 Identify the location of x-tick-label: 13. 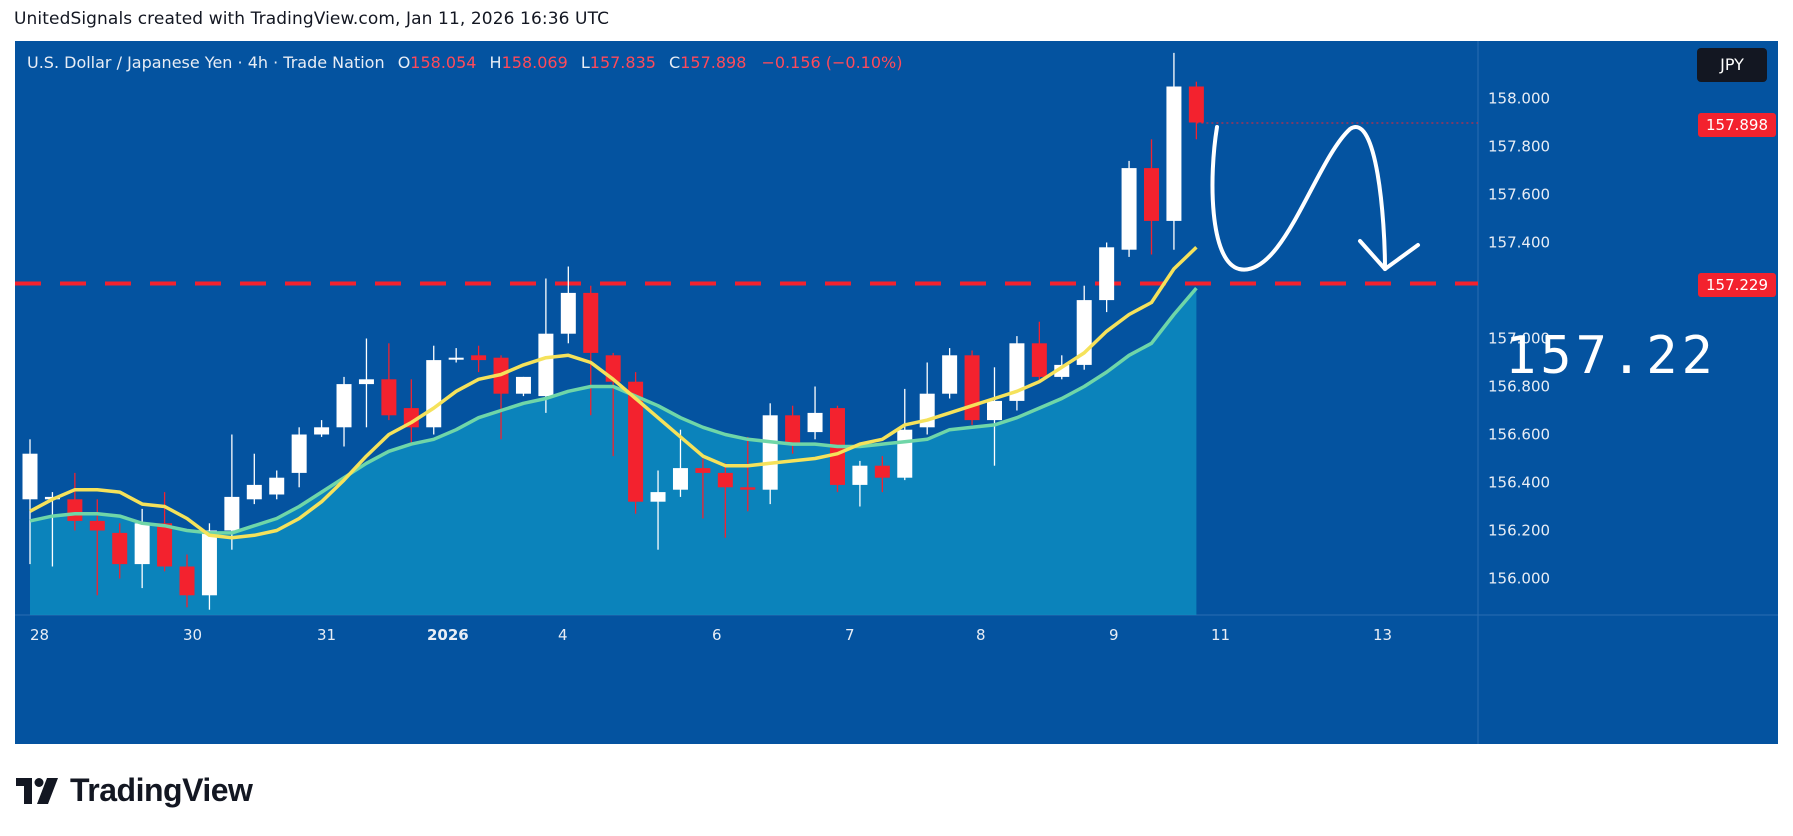
(1382, 635).